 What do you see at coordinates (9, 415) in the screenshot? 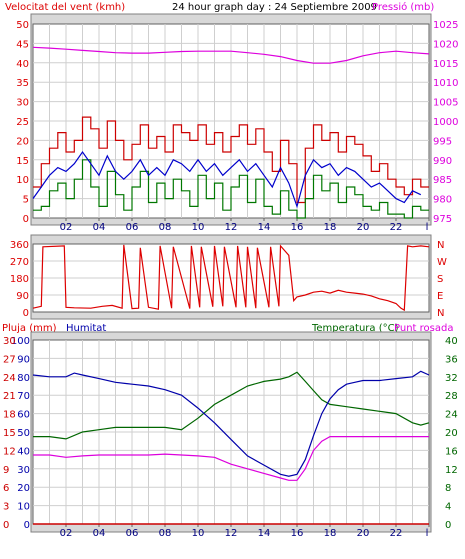
I see `rain-tick-label: 18` at bounding box center [9, 415].